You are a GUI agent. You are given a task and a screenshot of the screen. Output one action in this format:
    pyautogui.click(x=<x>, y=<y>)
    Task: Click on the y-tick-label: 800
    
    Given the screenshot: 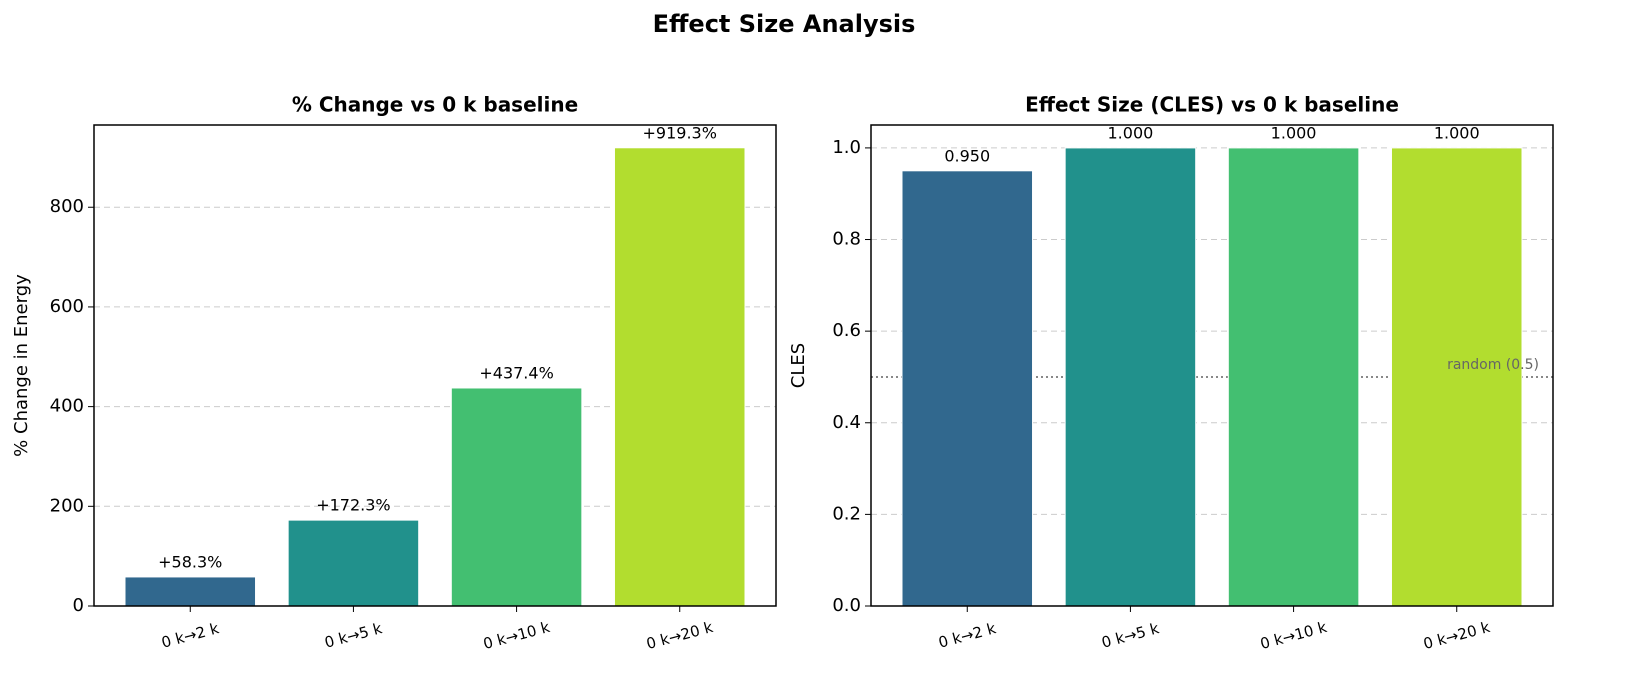 What is the action you would take?
    pyautogui.click(x=67, y=206)
    